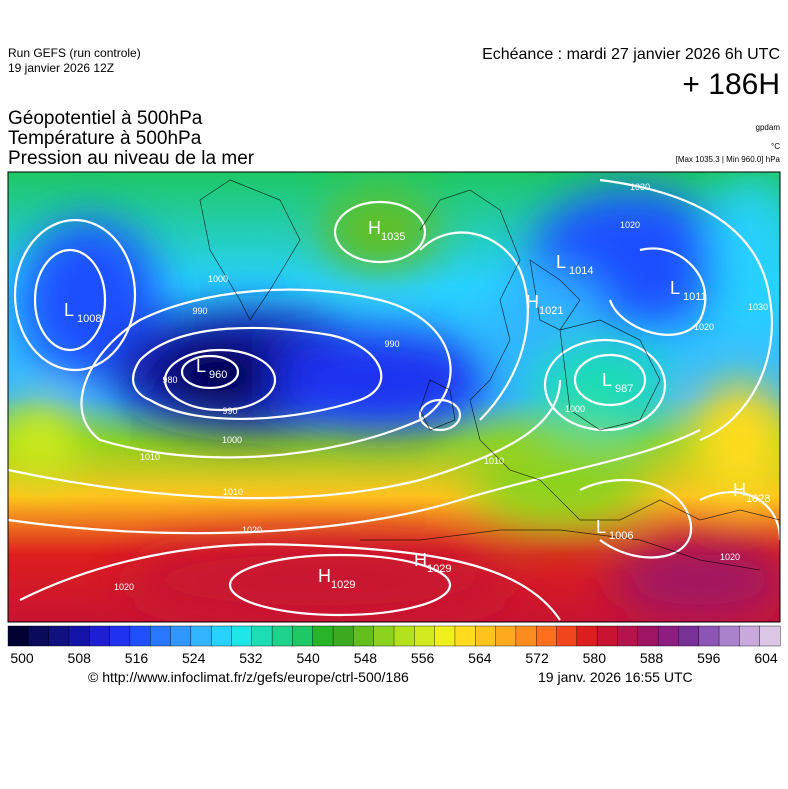  I want to click on center-value: 1008, so click(89, 319).